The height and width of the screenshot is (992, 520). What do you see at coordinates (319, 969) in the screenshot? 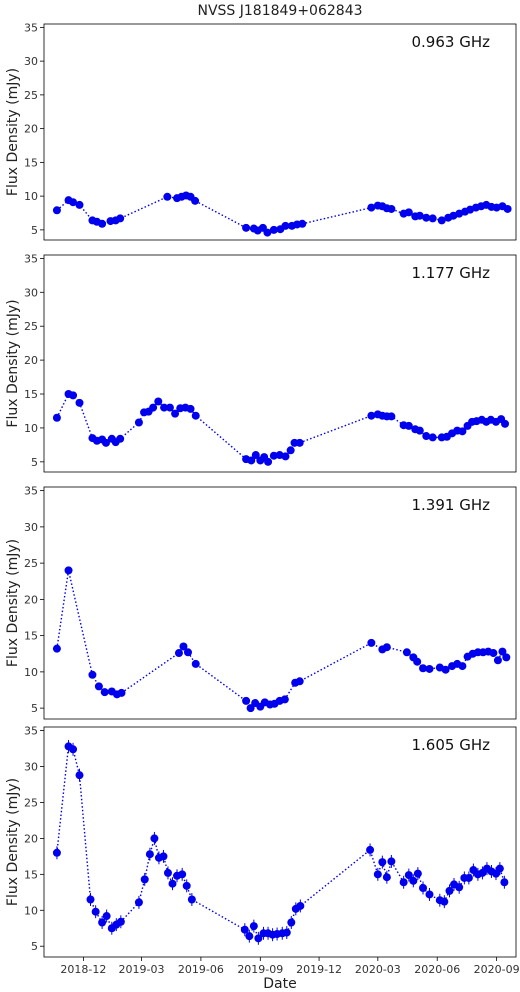
I see `x-tick-label: 2019-12` at bounding box center [319, 969].